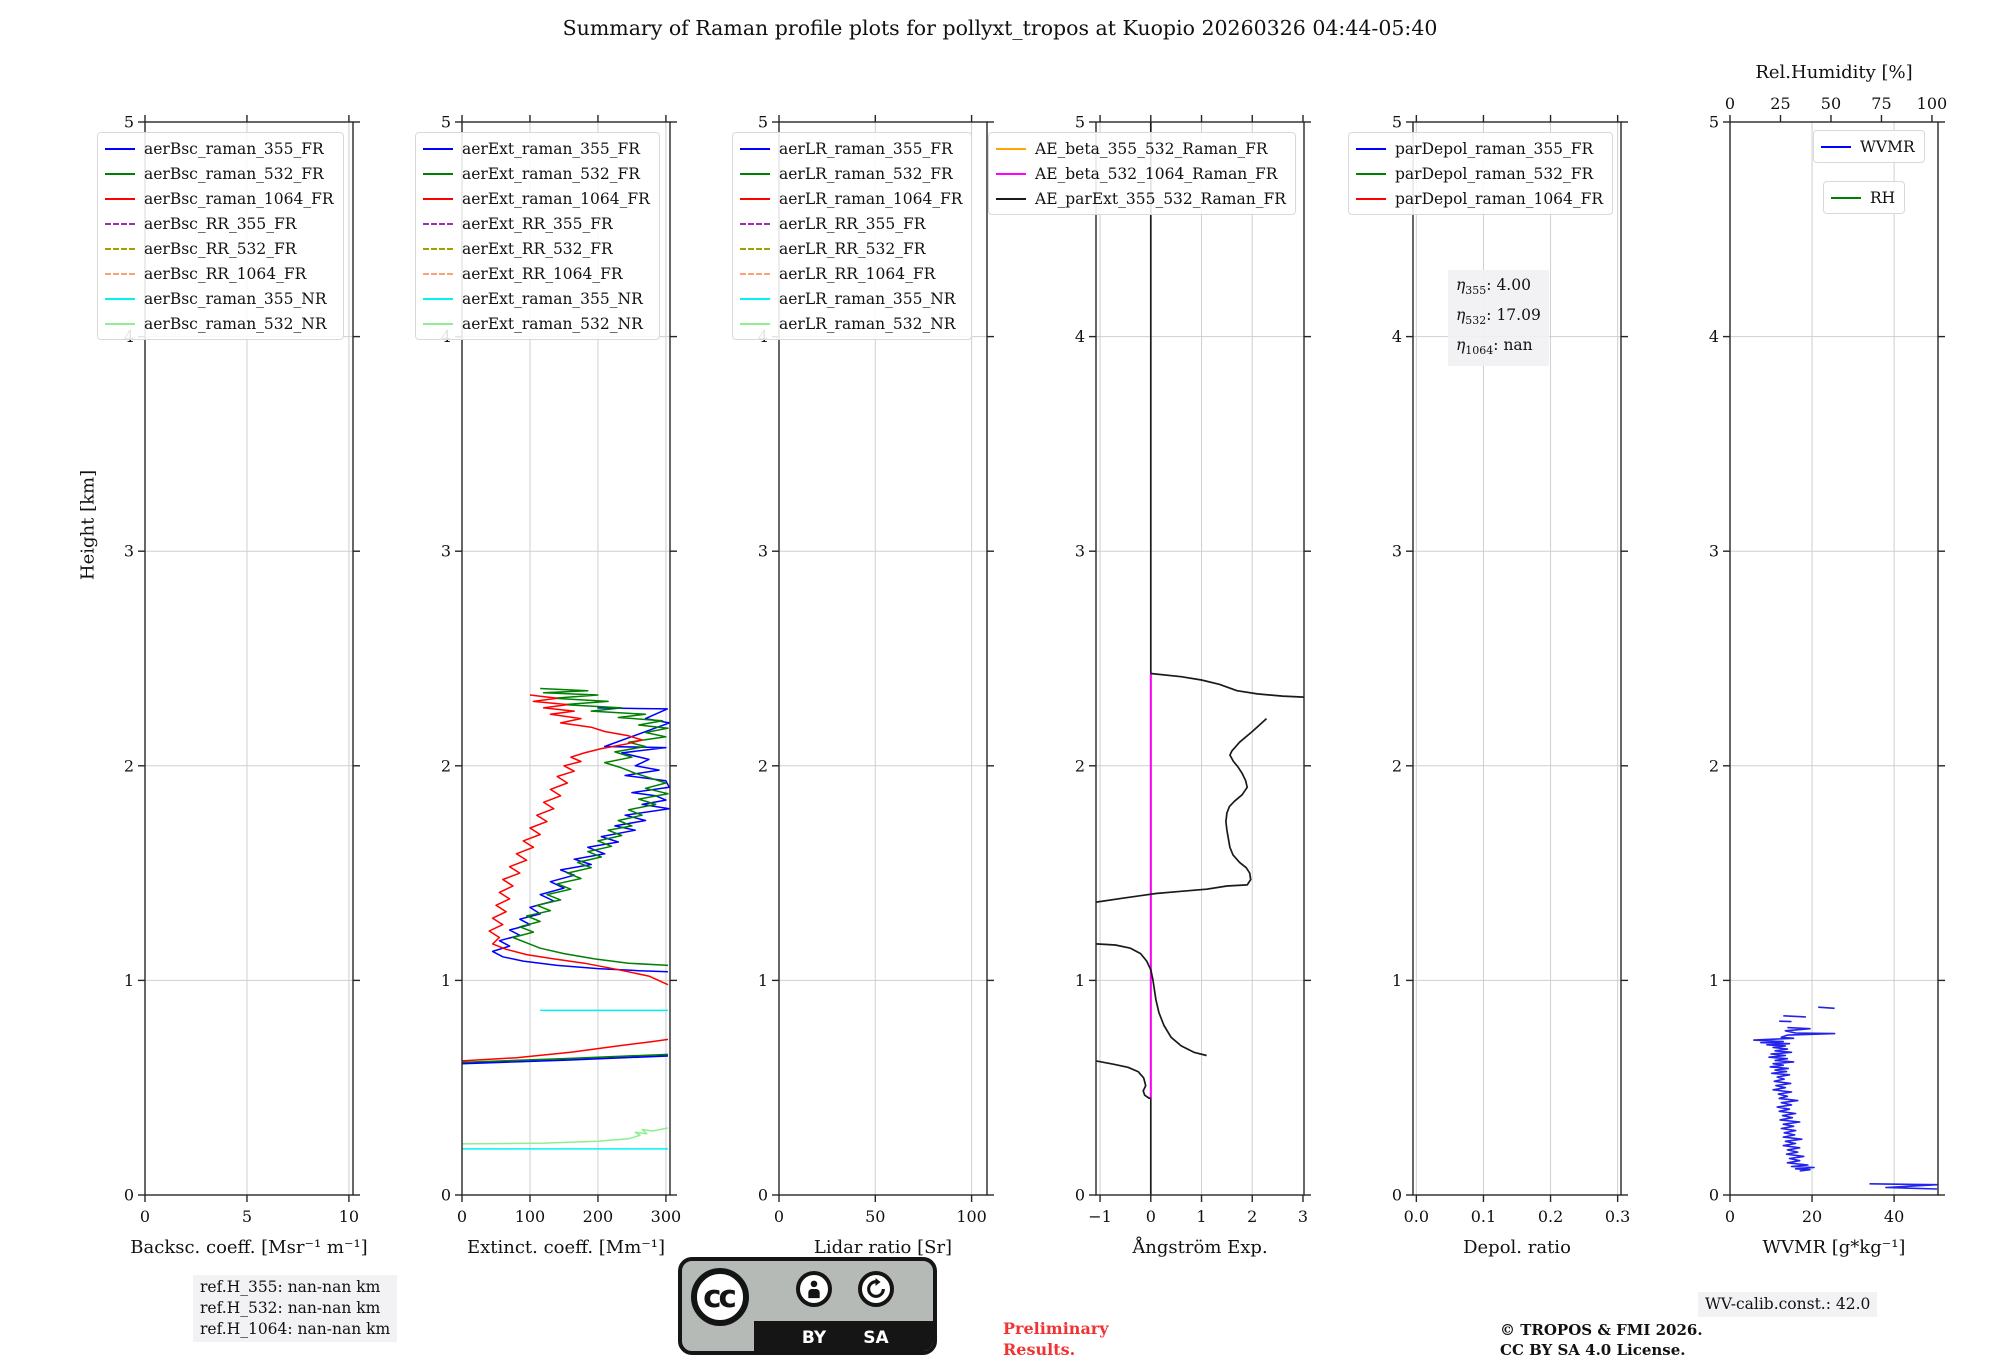 This screenshot has height=1360, width=2000. Describe the element at coordinates (219, 323) in the screenshot. I see `legend-entry: aerBsc_raman_532_NR` at that location.